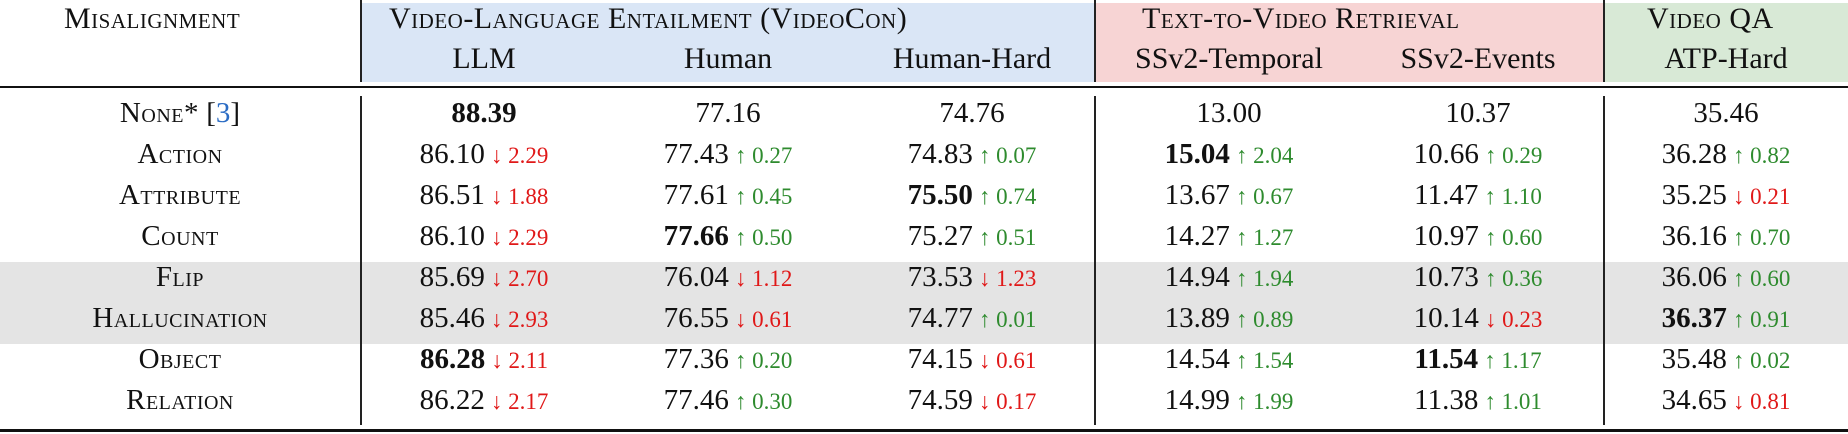  I want to click on cell-ssv2-temporal: 14.94 ↑ 1.94, so click(1229, 277).